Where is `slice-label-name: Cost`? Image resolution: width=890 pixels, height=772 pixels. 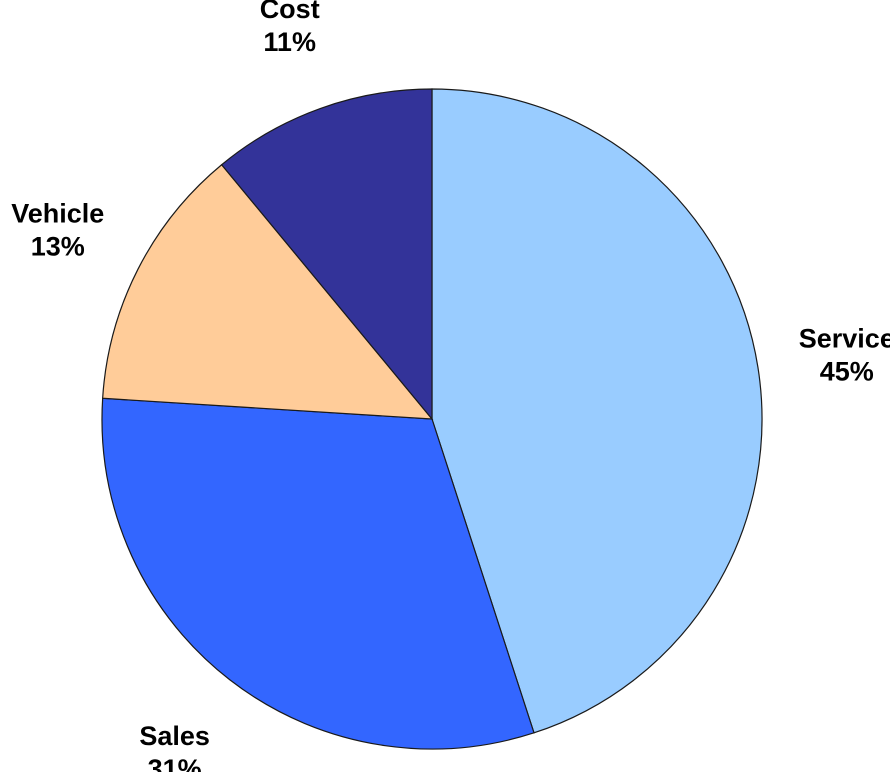
slice-label-name: Cost is located at coordinates (290, 12).